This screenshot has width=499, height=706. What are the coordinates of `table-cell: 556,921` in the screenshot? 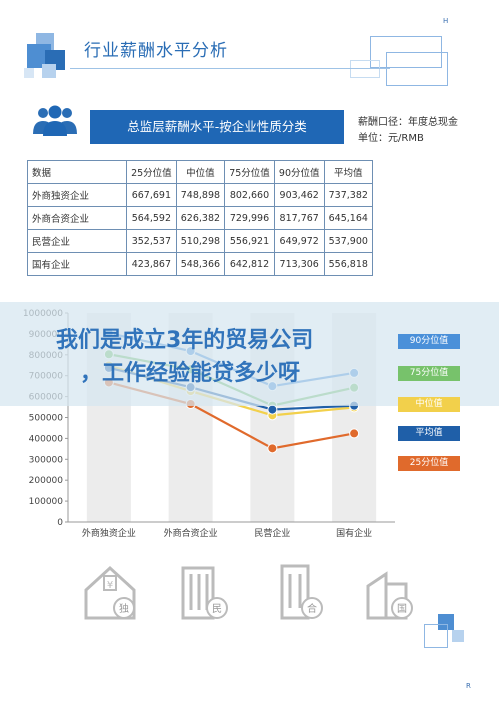 It's located at (249, 241).